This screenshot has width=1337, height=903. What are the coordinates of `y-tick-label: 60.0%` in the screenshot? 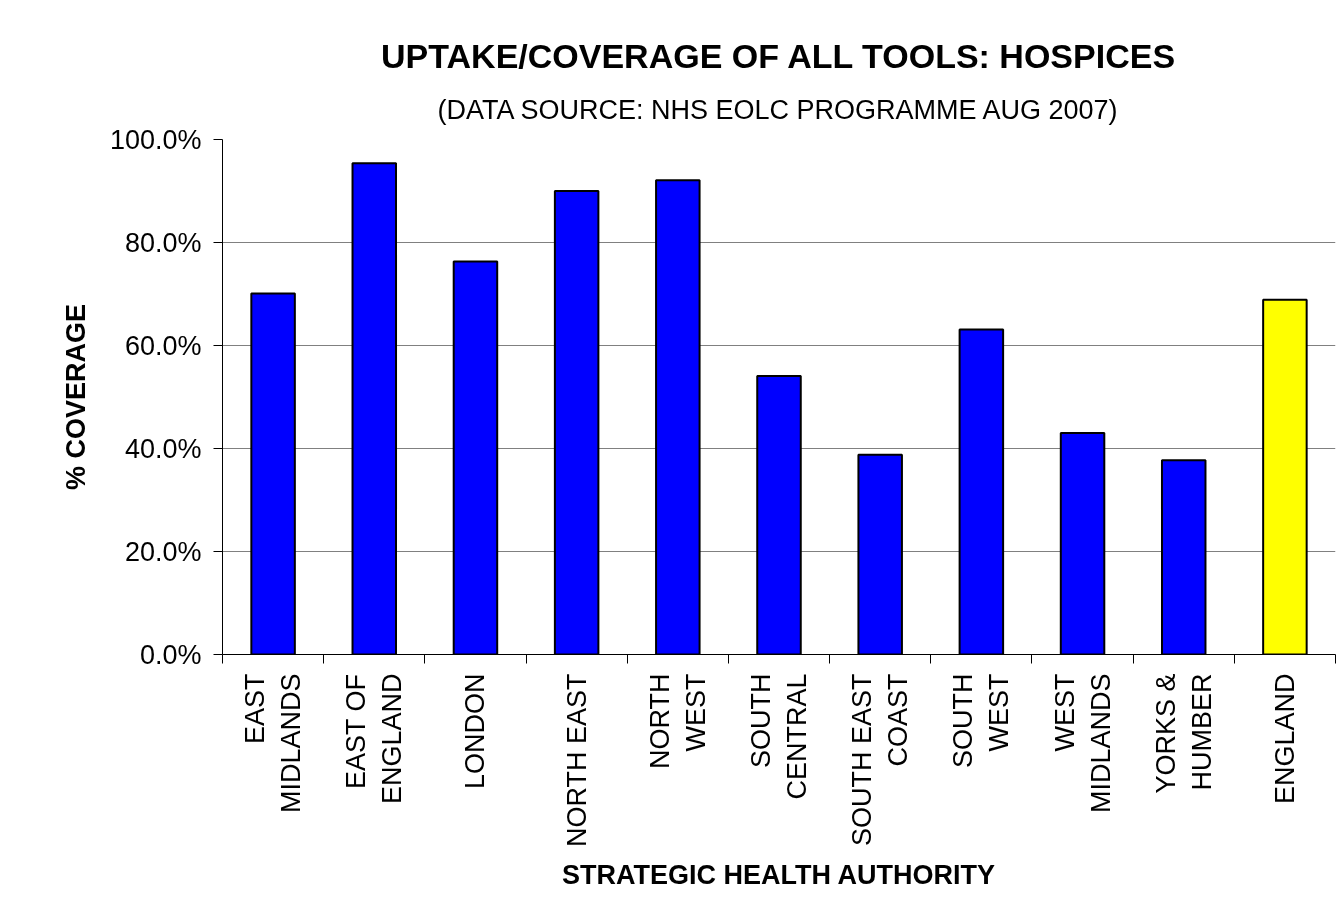 It's located at (163, 345).